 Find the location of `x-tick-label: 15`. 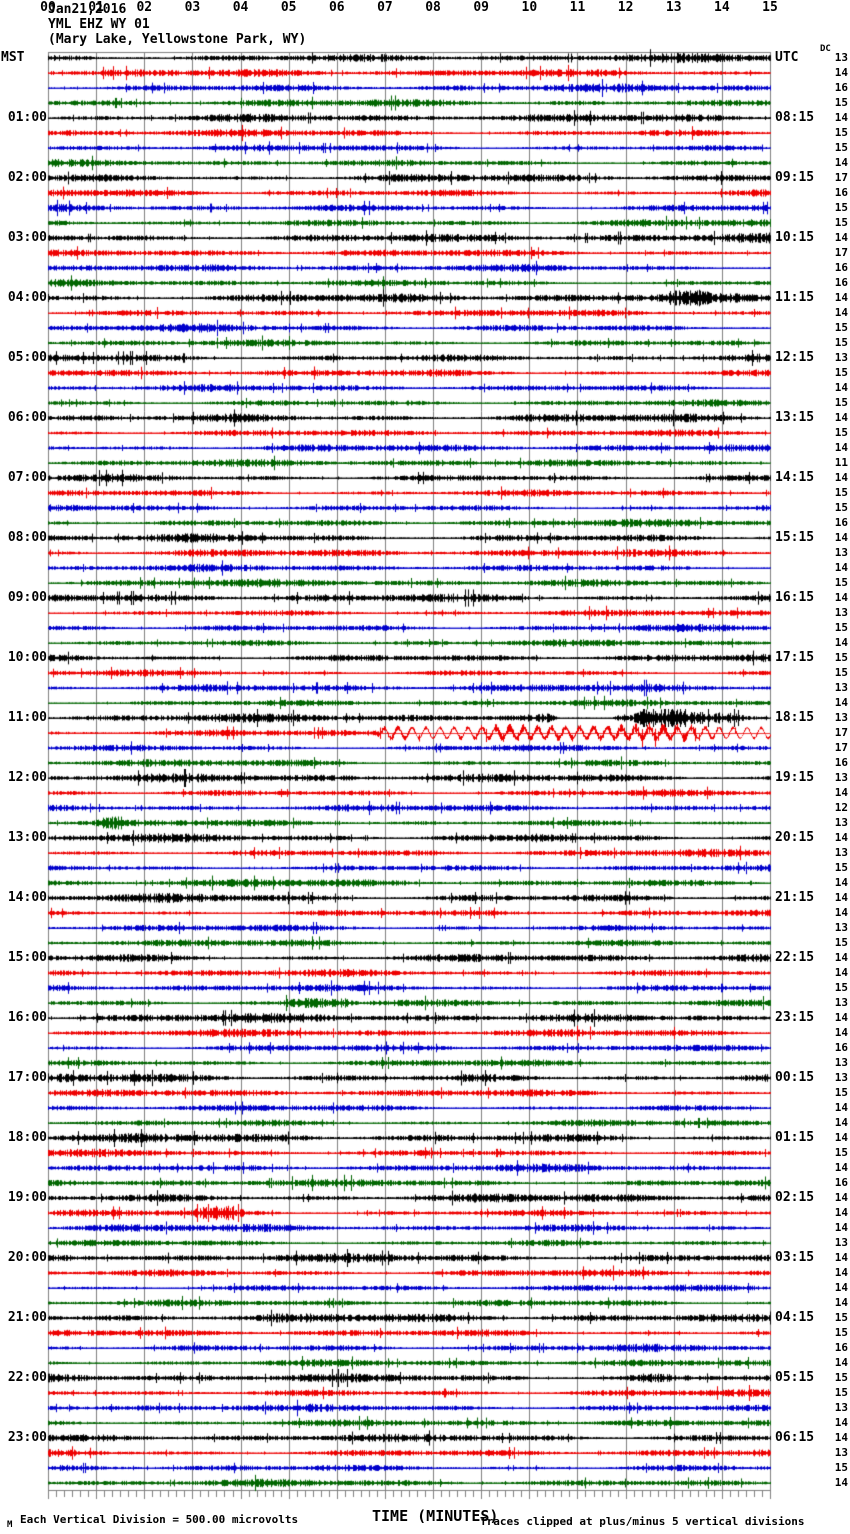

x-tick-label: 15 is located at coordinates (770, 7).